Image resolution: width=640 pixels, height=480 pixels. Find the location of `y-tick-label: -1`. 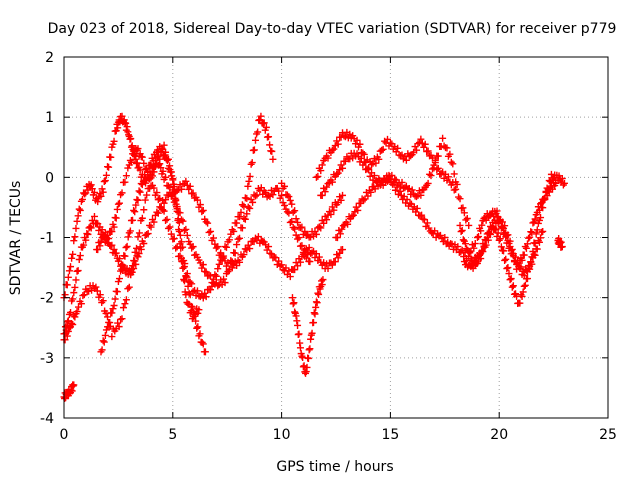

y-tick-label: -1 is located at coordinates (47, 239).